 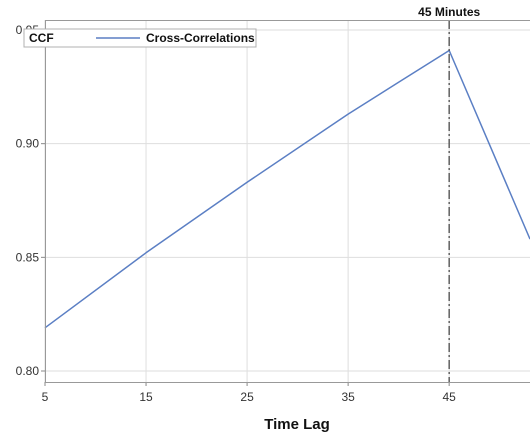 I want to click on x-tick-label: 45, so click(x=449, y=397).